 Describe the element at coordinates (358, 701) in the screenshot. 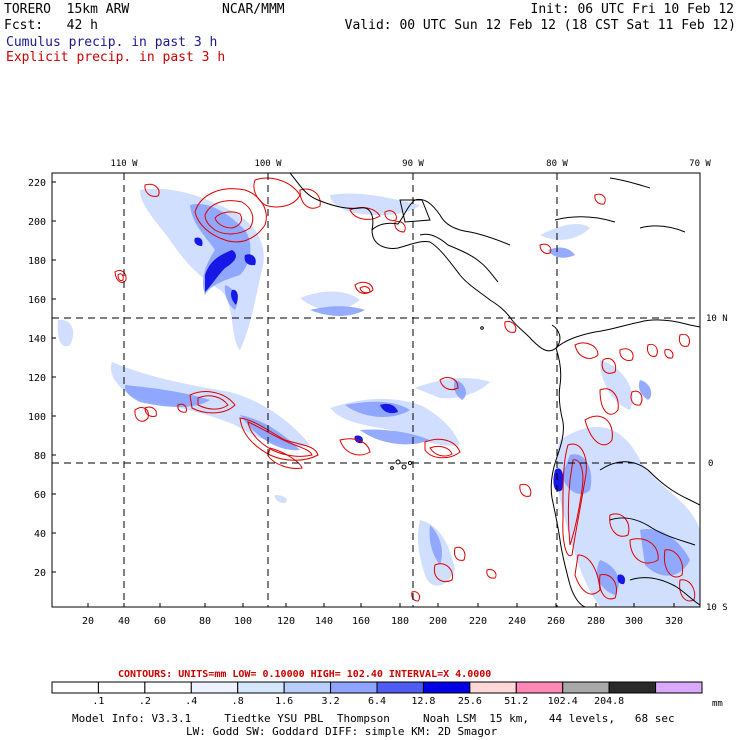

I see `color-bar-labels: .1 .2 .4 .8 1.6 3.2 6.4 12.8 25.6 51.2 102.4 204.8` at that location.